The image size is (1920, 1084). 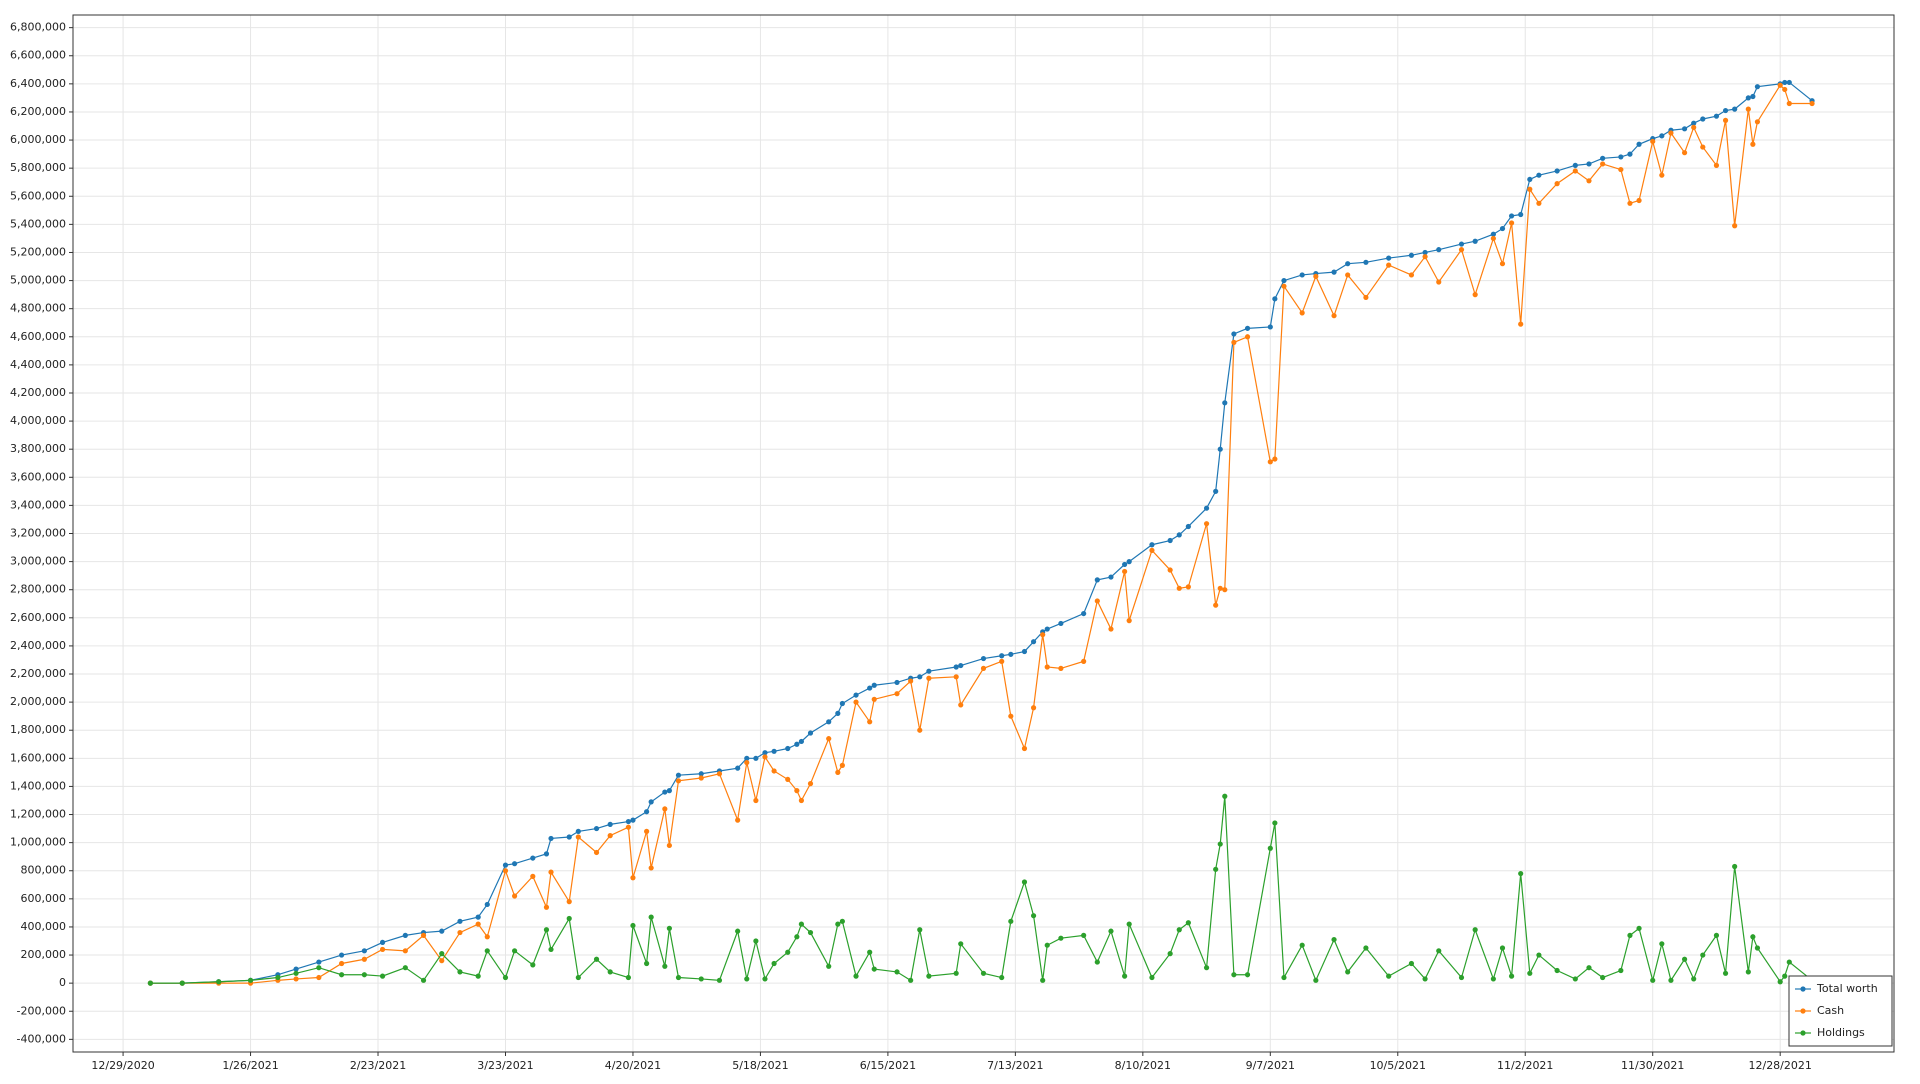 What do you see at coordinates (38, 223) in the screenshot?
I see `y-tick-label: 5,400,000` at bounding box center [38, 223].